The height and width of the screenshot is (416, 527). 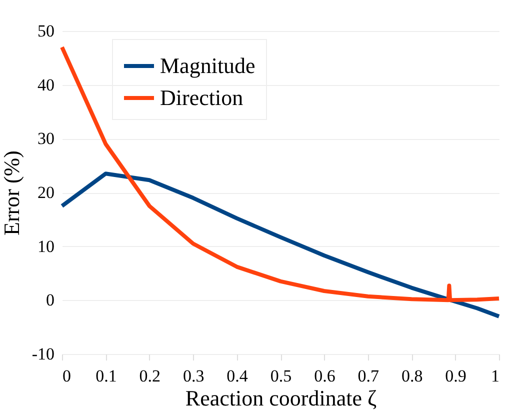 I want to click on y-axis-title: Error (%), so click(x=12, y=193).